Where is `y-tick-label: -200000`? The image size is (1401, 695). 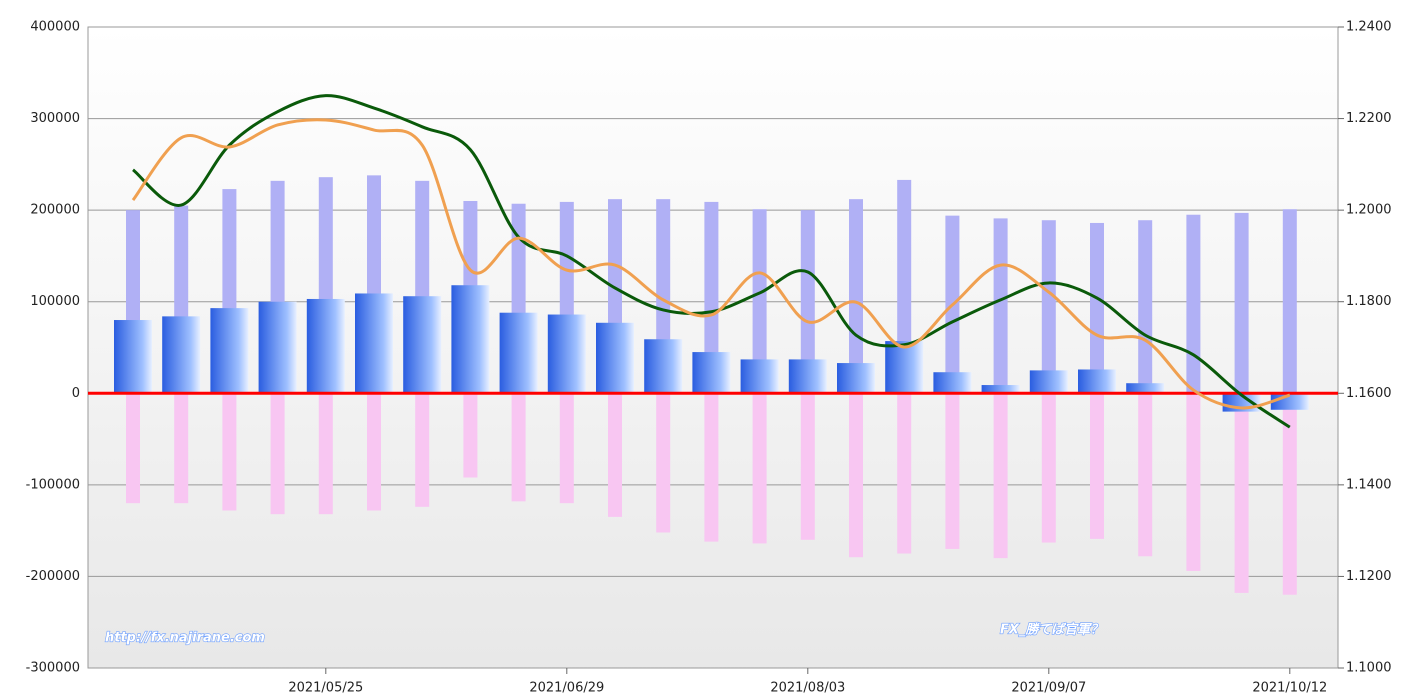 y-tick-label: -200000 is located at coordinates (53, 576).